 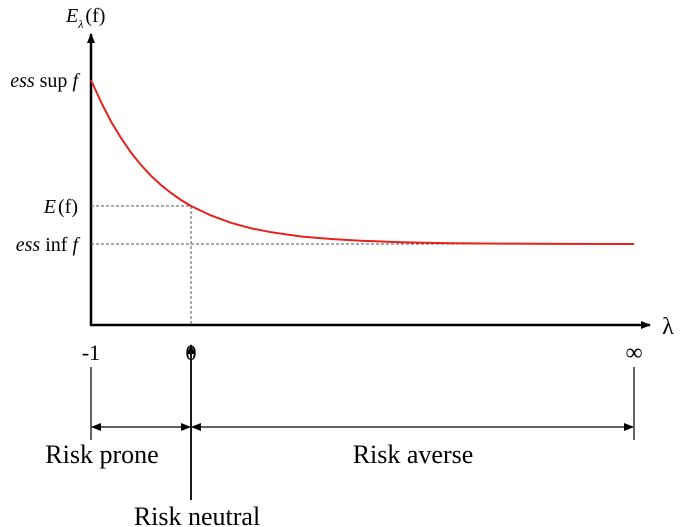 I want to click on x-axis-label: λ, so click(x=668, y=327).